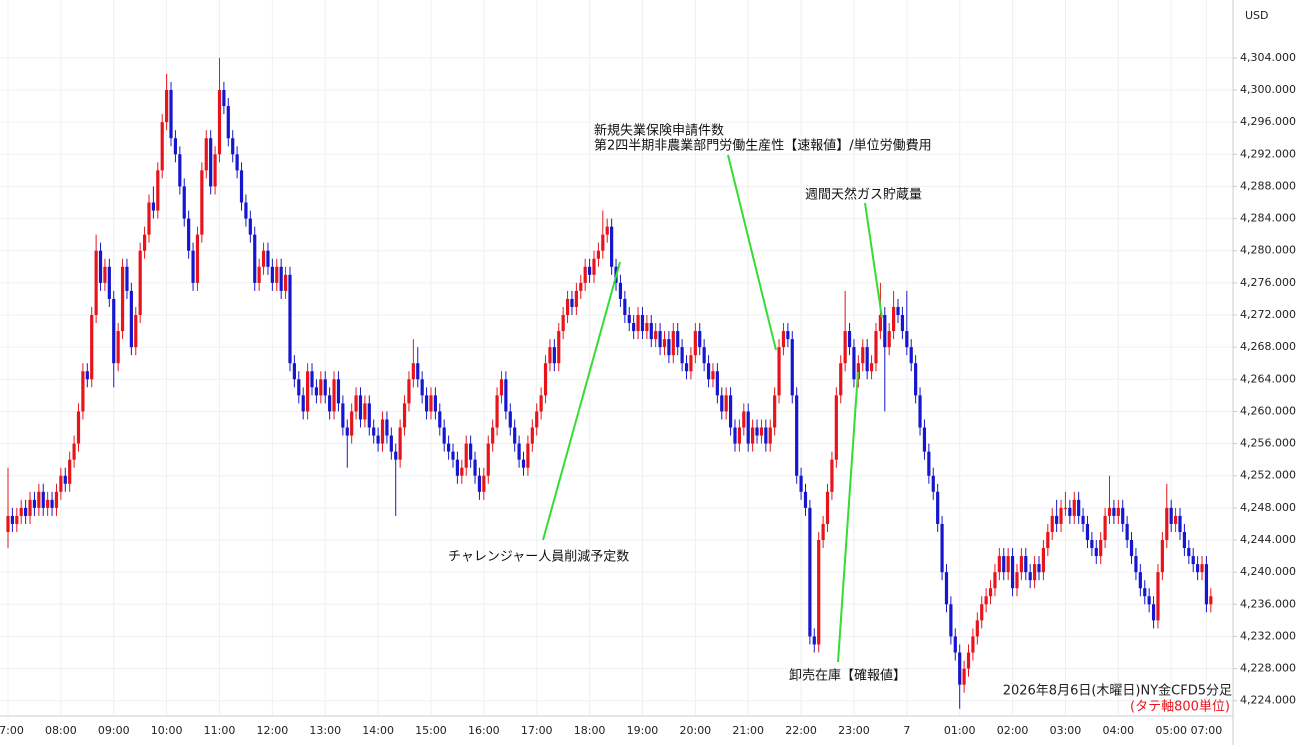 The height and width of the screenshot is (749, 1300). What do you see at coordinates (325, 730) in the screenshot?
I see `x-tick-label: 13:00` at bounding box center [325, 730].